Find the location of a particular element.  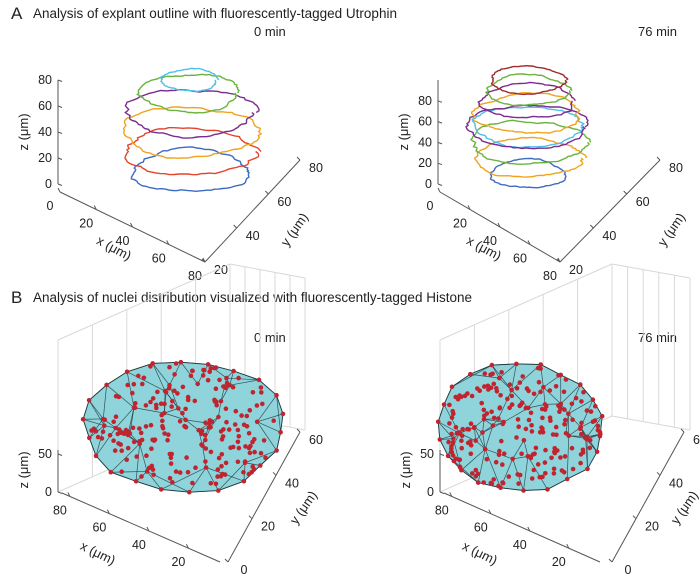

x-tick-label: 60 is located at coordinates (520, 259).